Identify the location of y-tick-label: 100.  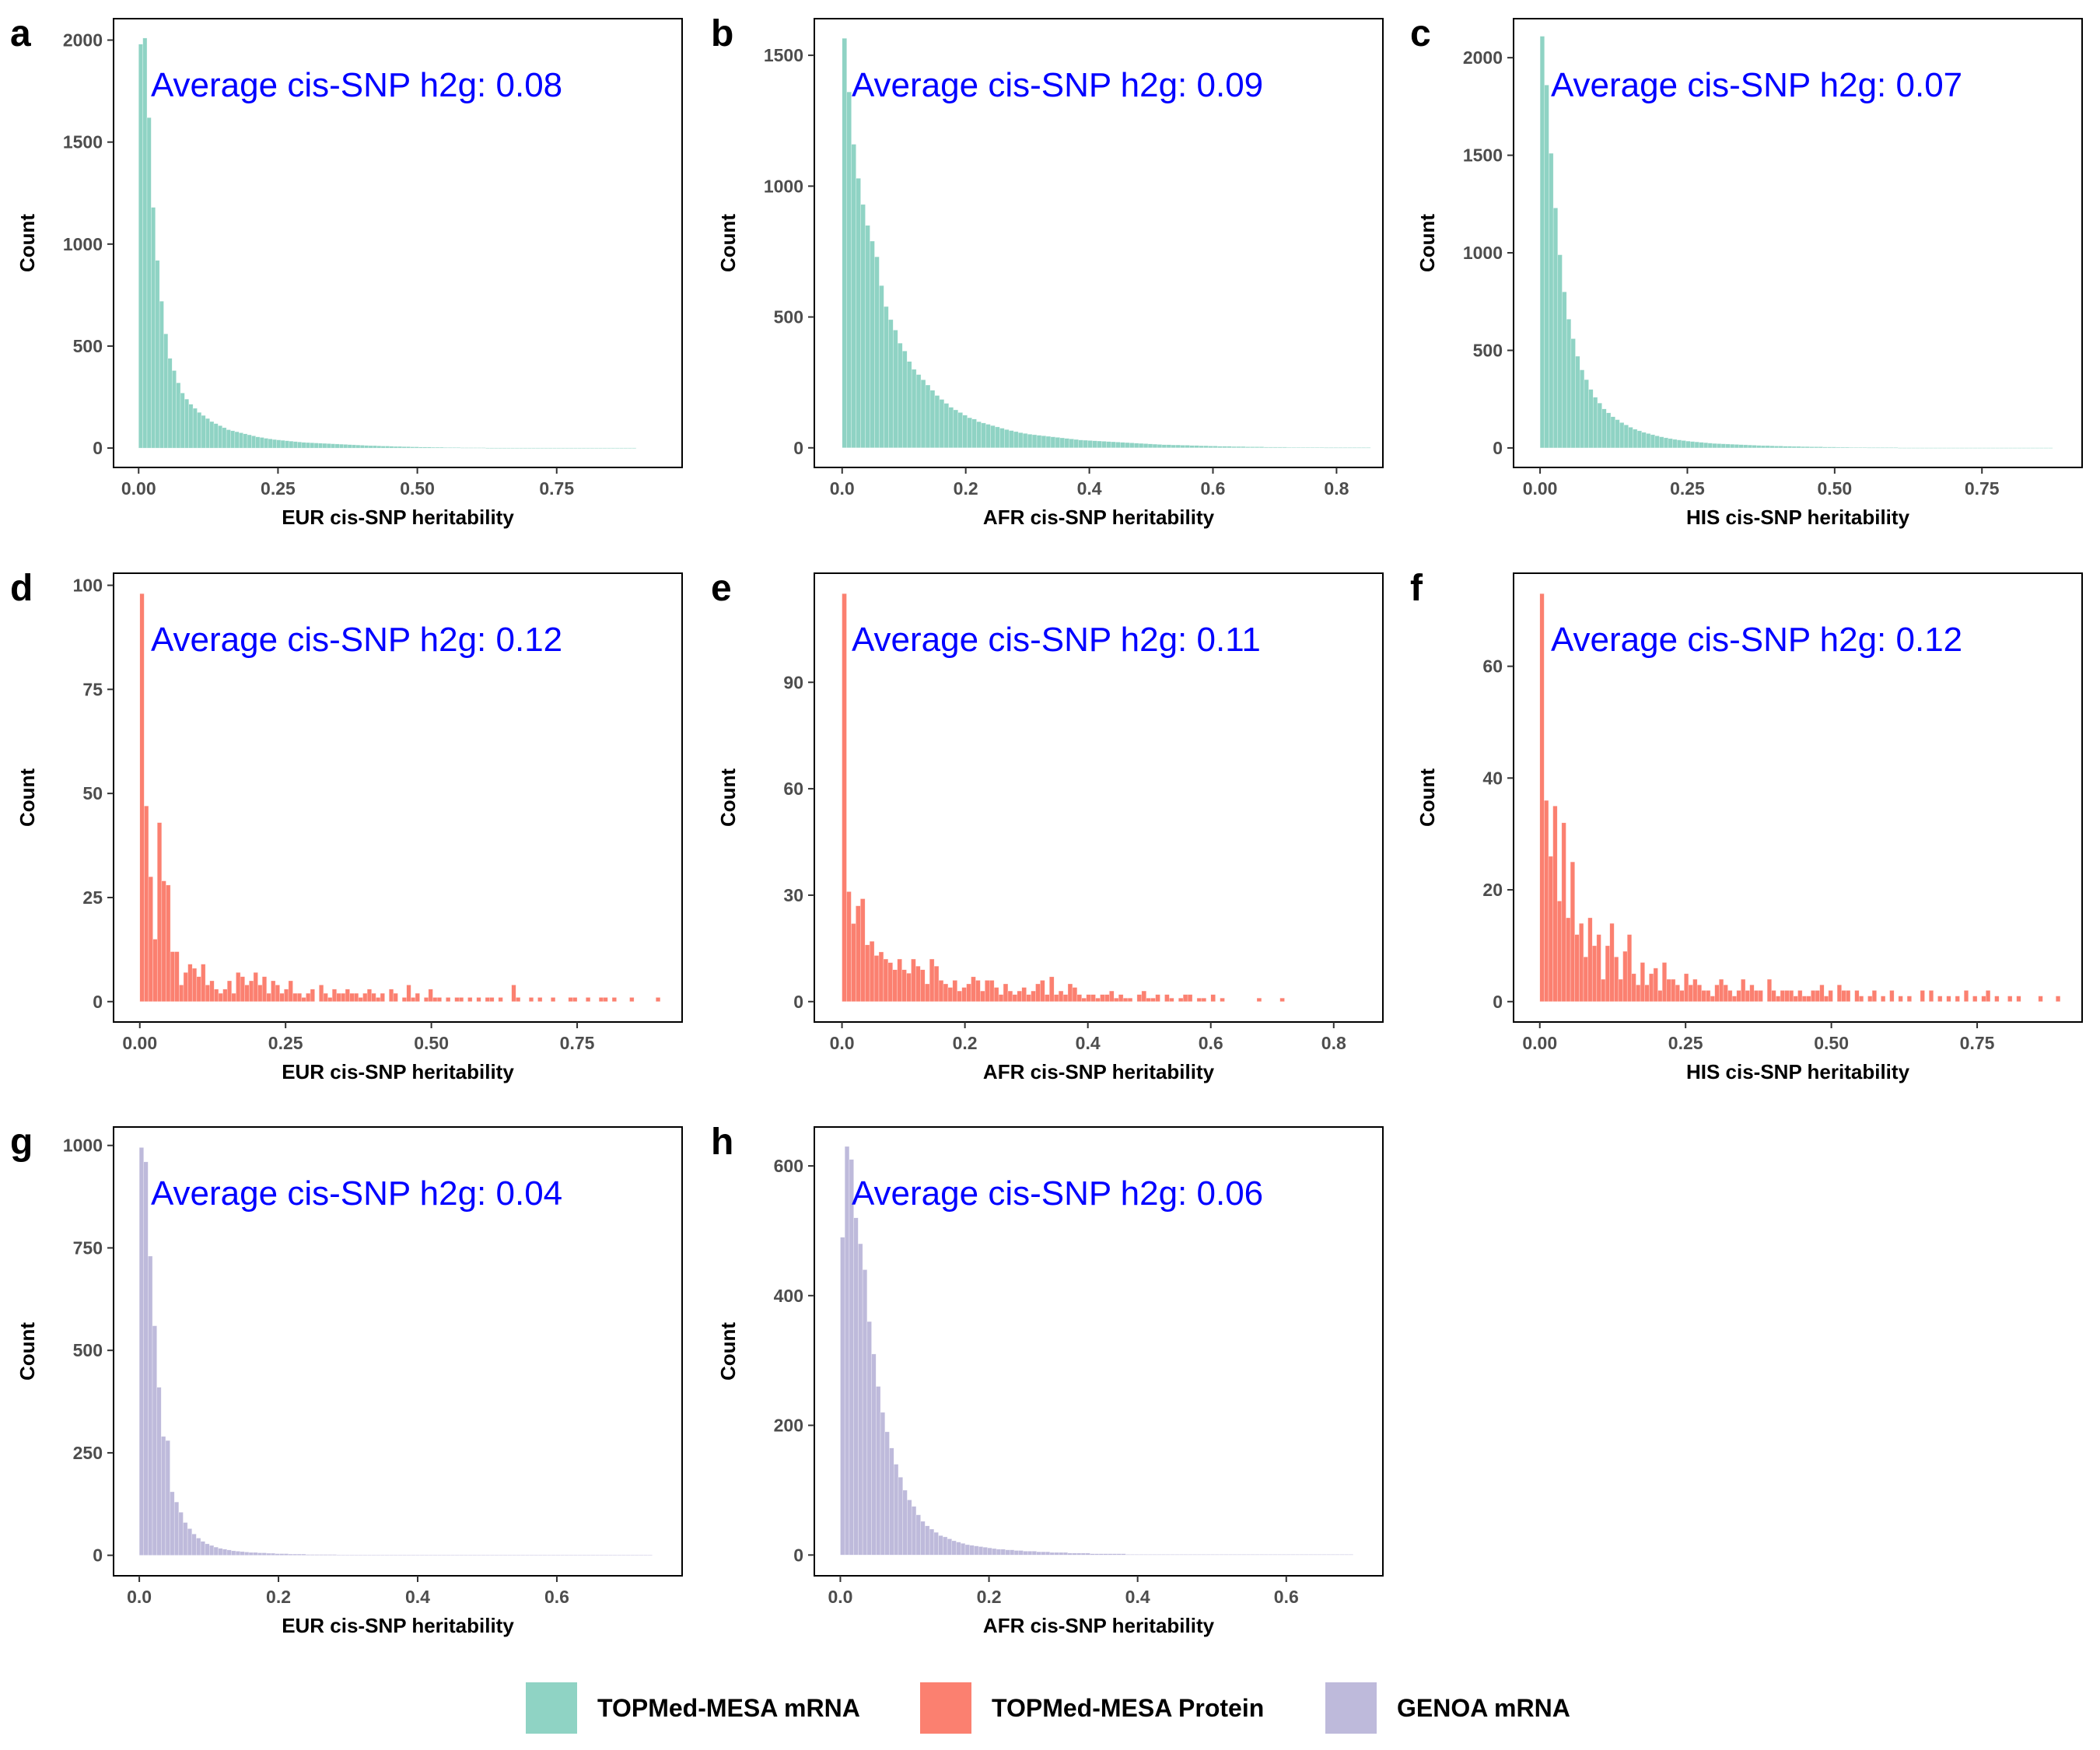
(88, 586).